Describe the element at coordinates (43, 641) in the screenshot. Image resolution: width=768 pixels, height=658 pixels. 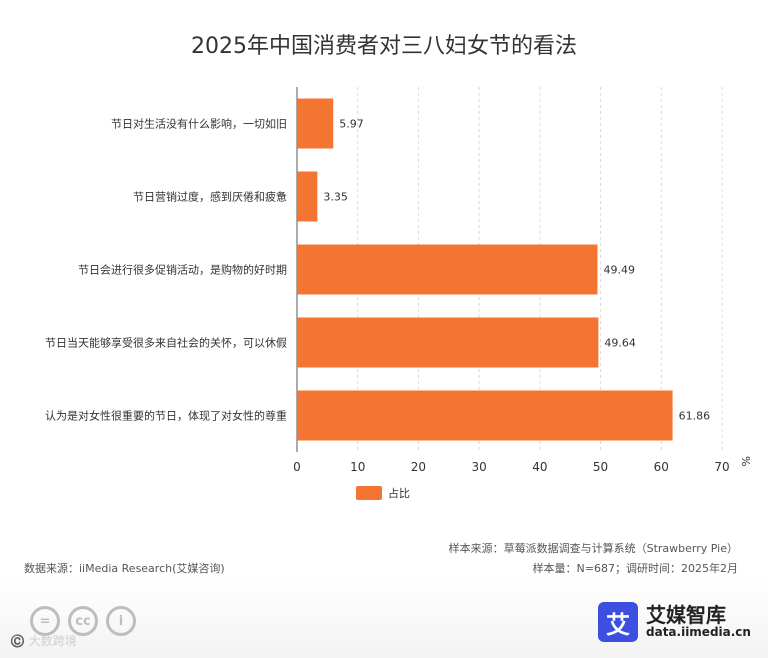
I see `watermark: ©️ 大数跨境` at that location.